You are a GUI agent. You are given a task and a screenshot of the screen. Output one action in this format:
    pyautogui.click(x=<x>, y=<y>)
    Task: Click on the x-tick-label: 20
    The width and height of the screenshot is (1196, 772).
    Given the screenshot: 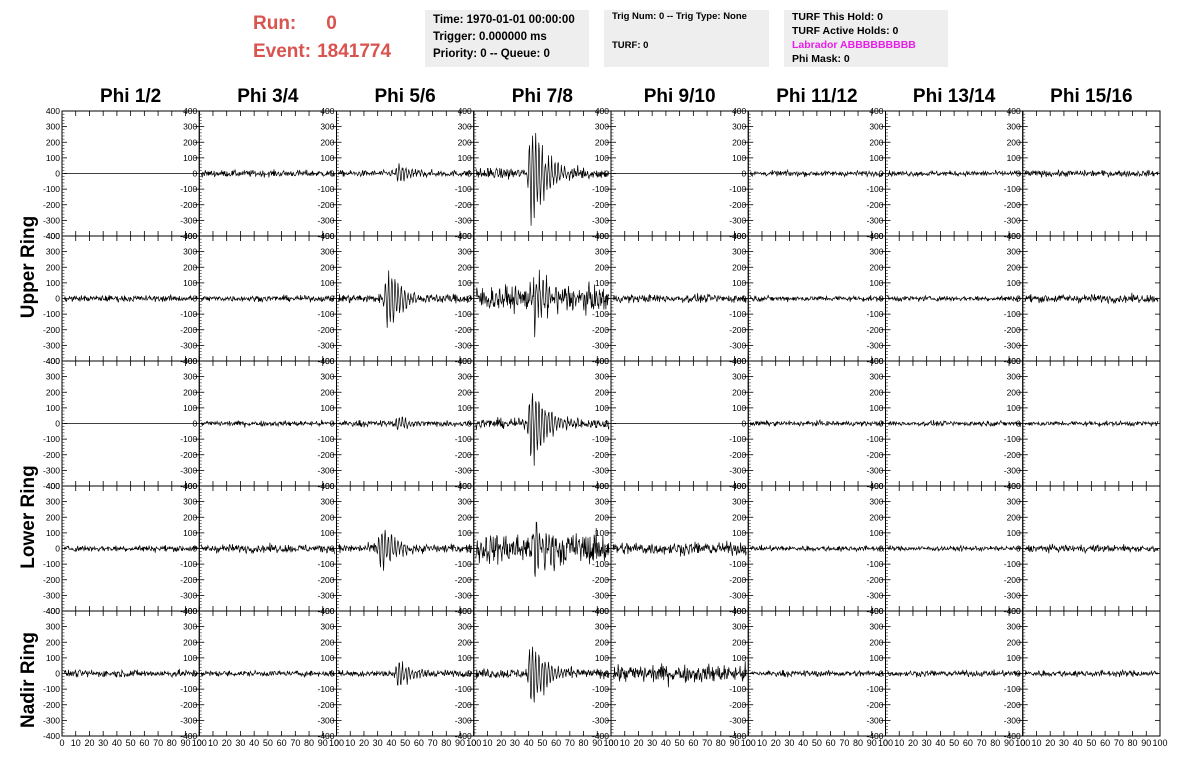 What is the action you would take?
    pyautogui.click(x=1050, y=743)
    